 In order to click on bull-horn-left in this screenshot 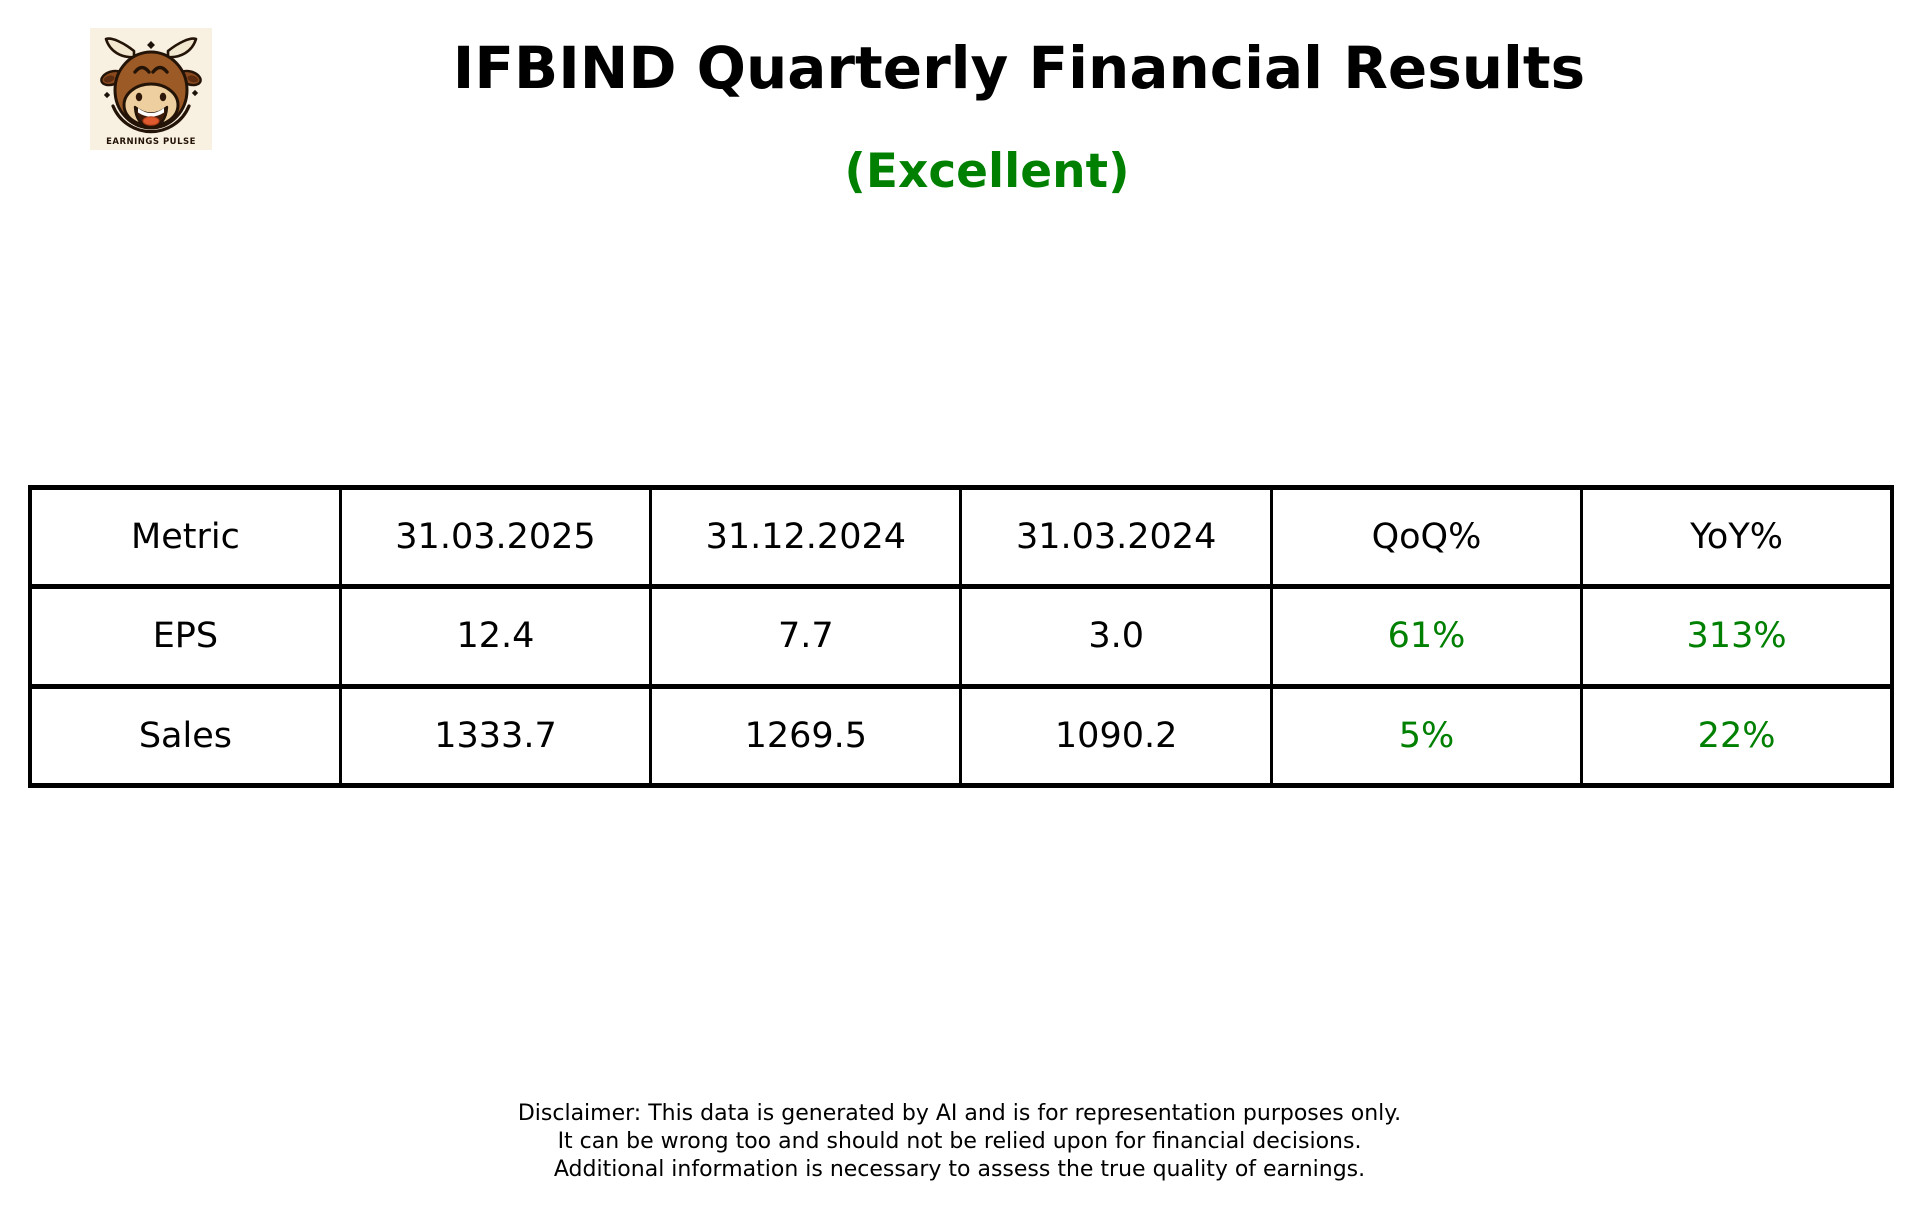, I will do `click(120, 48)`.